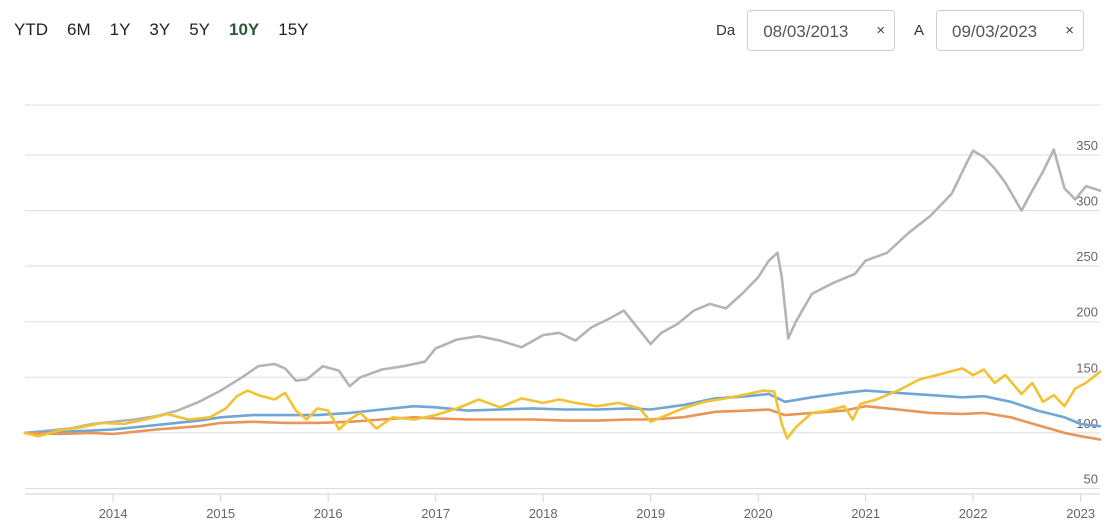 Image resolution: width=1117 pixels, height=532 pixels. I want to click on date-from-label: Da, so click(726, 30).